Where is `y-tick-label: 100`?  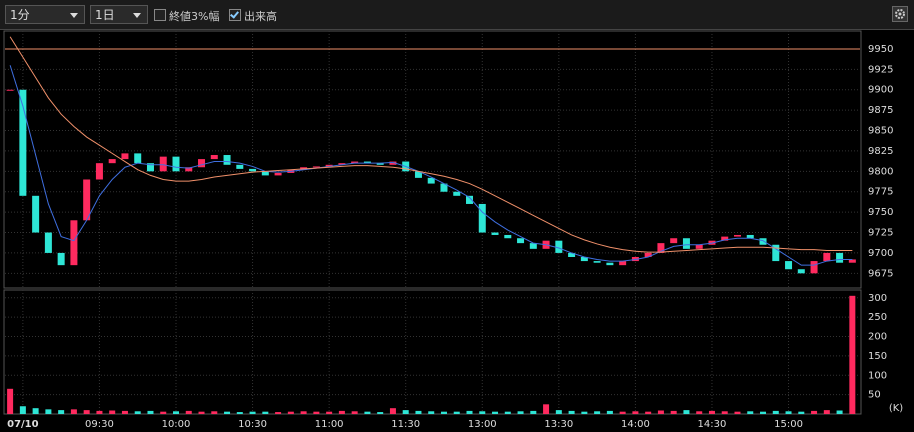 y-tick-label: 100 is located at coordinates (877, 375).